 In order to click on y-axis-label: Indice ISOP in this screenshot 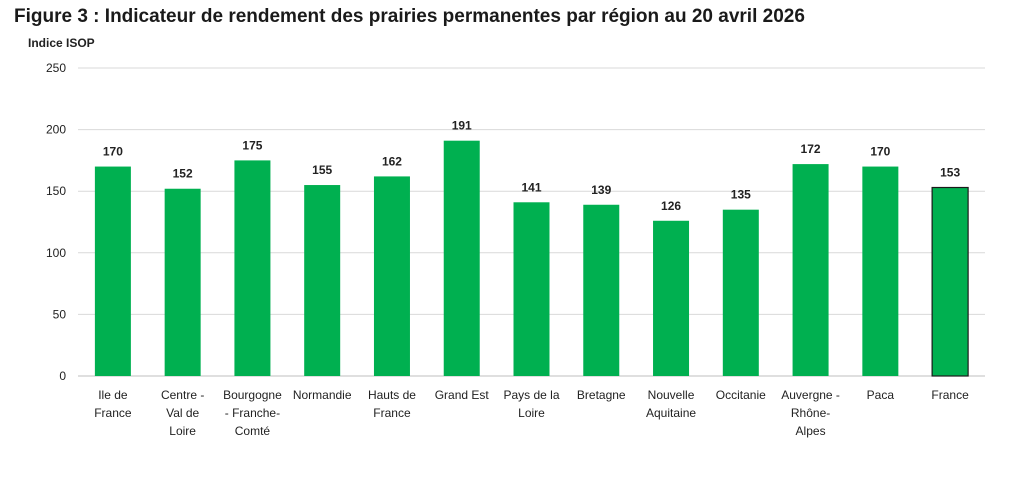, I will do `click(61, 43)`.